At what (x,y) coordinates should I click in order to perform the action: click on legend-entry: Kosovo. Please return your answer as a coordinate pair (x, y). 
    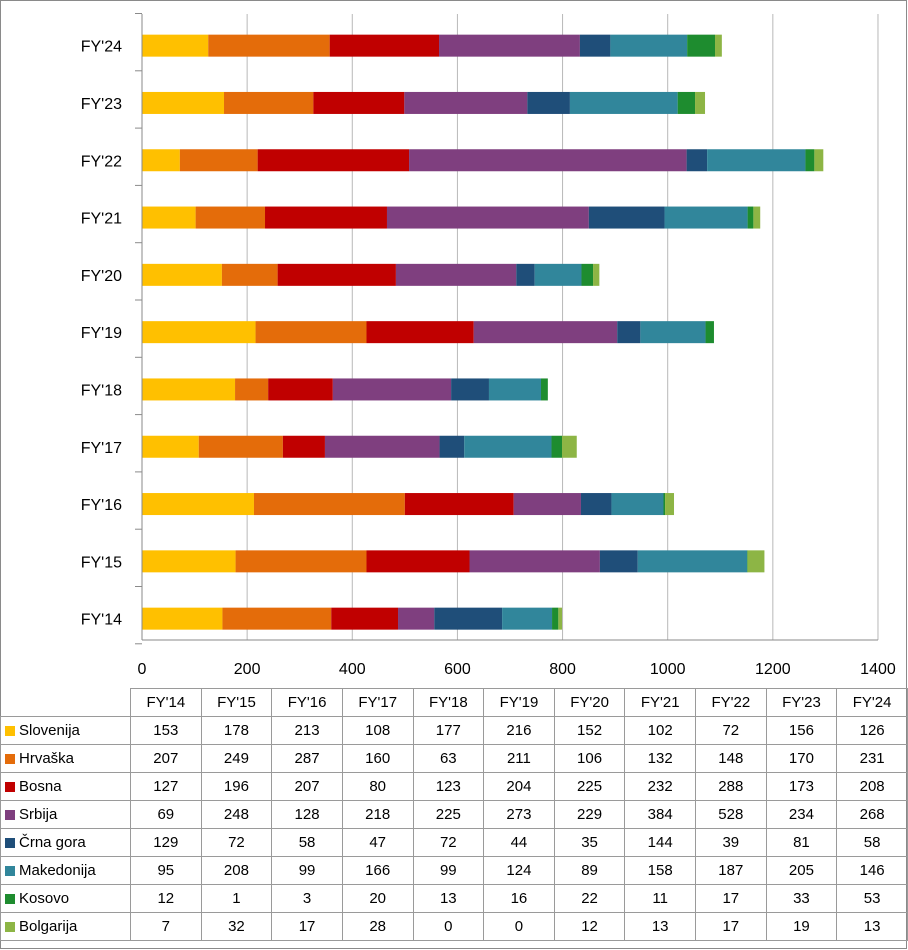
    Looking at the image, I should click on (65, 898).